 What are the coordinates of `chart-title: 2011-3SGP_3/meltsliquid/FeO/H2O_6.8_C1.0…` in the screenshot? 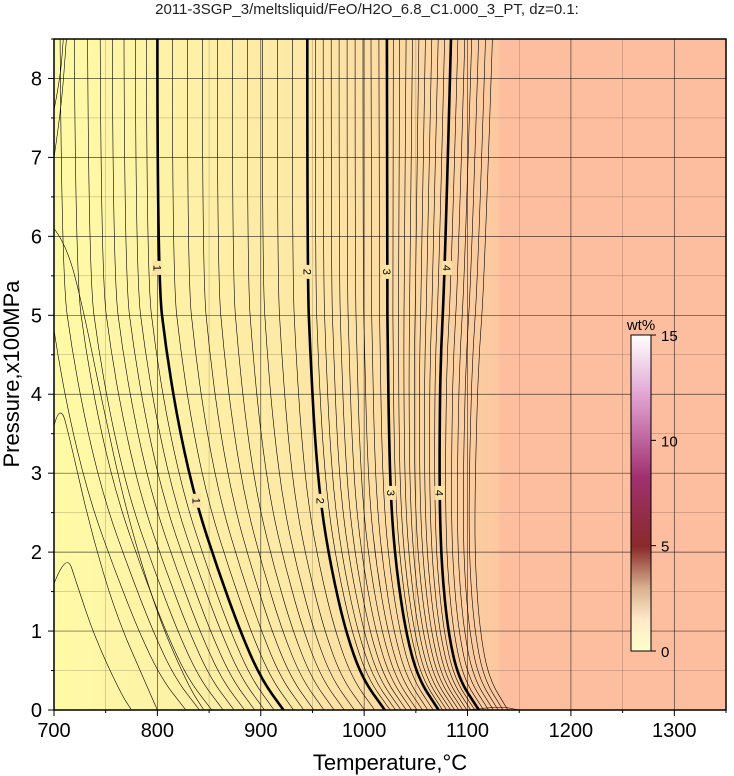 It's located at (367, 9).